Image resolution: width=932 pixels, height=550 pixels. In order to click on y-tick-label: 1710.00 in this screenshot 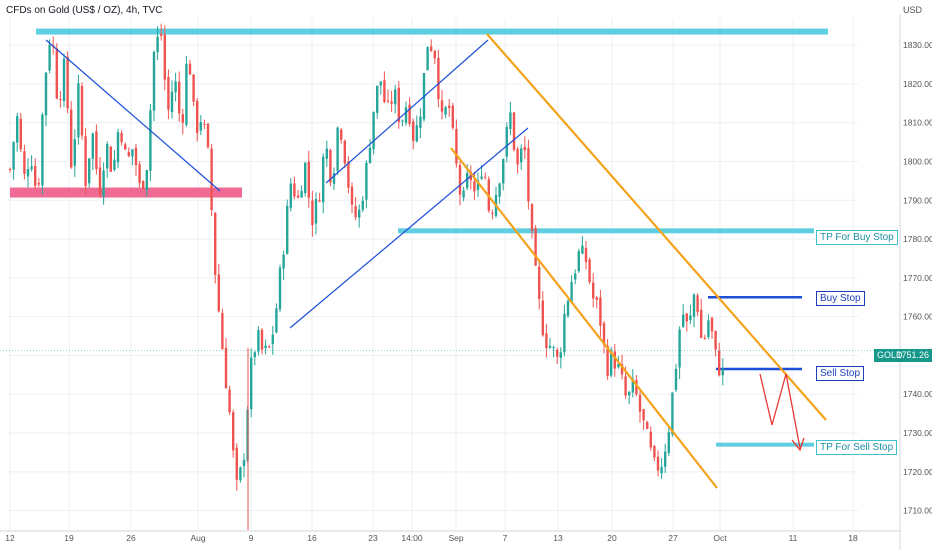, I will do `click(917, 511)`.